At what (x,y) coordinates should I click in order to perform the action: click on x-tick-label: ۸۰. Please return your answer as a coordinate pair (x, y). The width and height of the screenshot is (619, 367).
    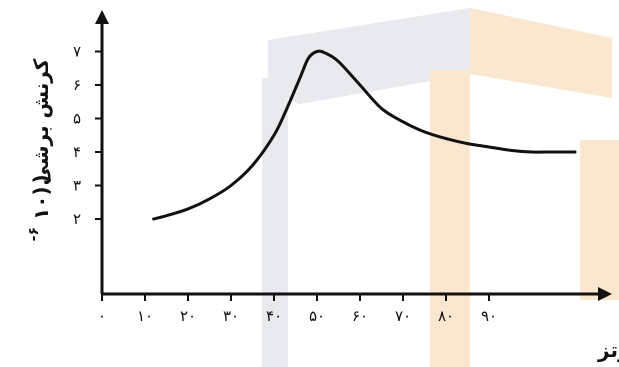
    Looking at the image, I should click on (446, 316).